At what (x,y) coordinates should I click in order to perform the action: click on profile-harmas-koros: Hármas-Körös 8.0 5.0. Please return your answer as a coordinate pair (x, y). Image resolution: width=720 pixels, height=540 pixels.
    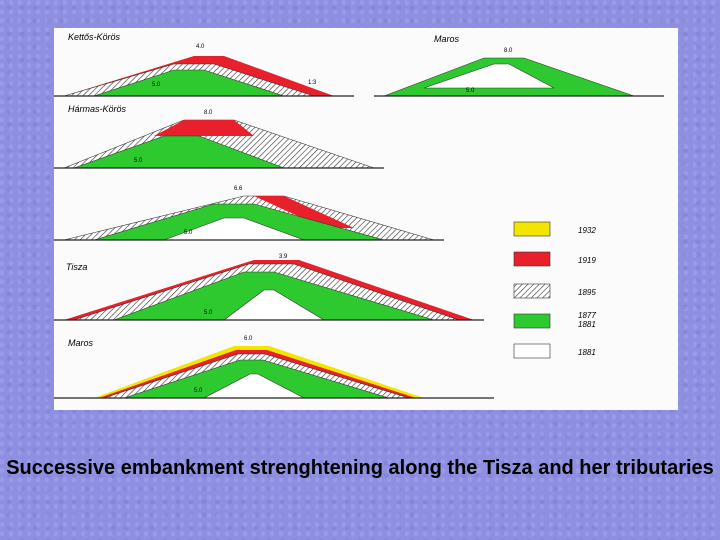
    Looking at the image, I should click on (219, 136).